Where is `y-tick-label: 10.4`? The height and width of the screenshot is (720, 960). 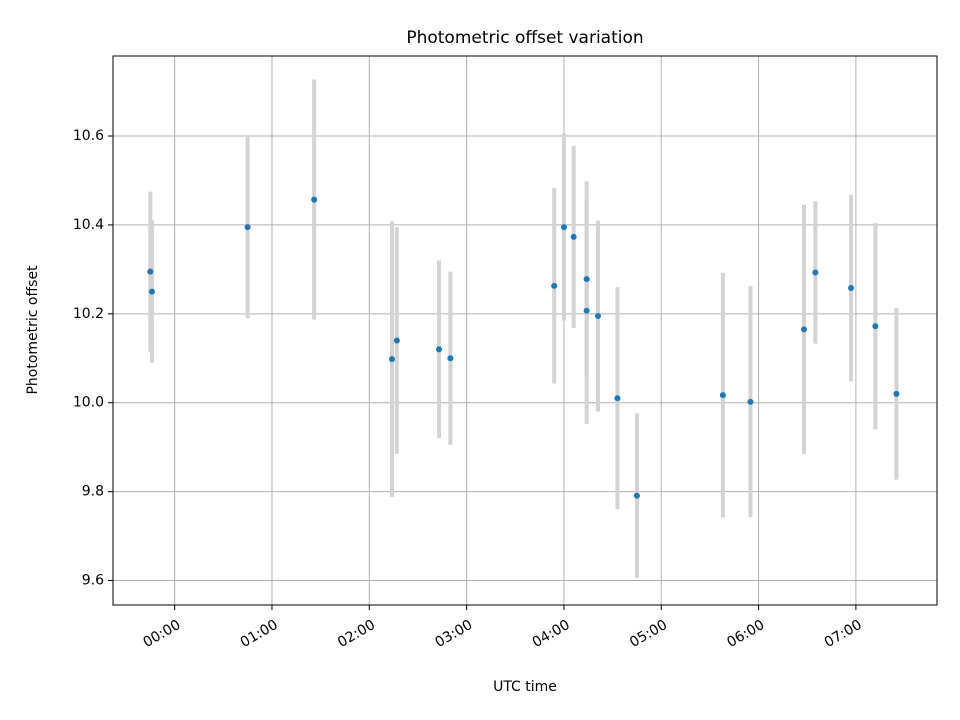 y-tick-label: 10.4 is located at coordinates (88, 225).